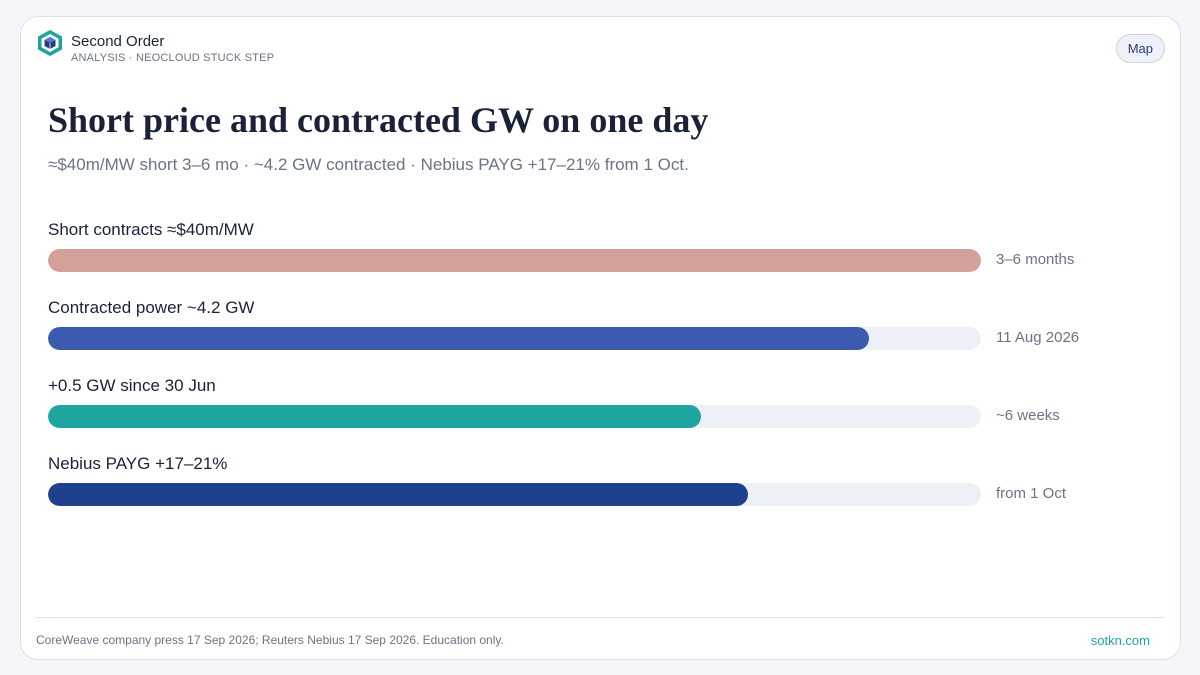  What do you see at coordinates (1031, 493) in the screenshot?
I see `bar-note: from 1 Oct` at bounding box center [1031, 493].